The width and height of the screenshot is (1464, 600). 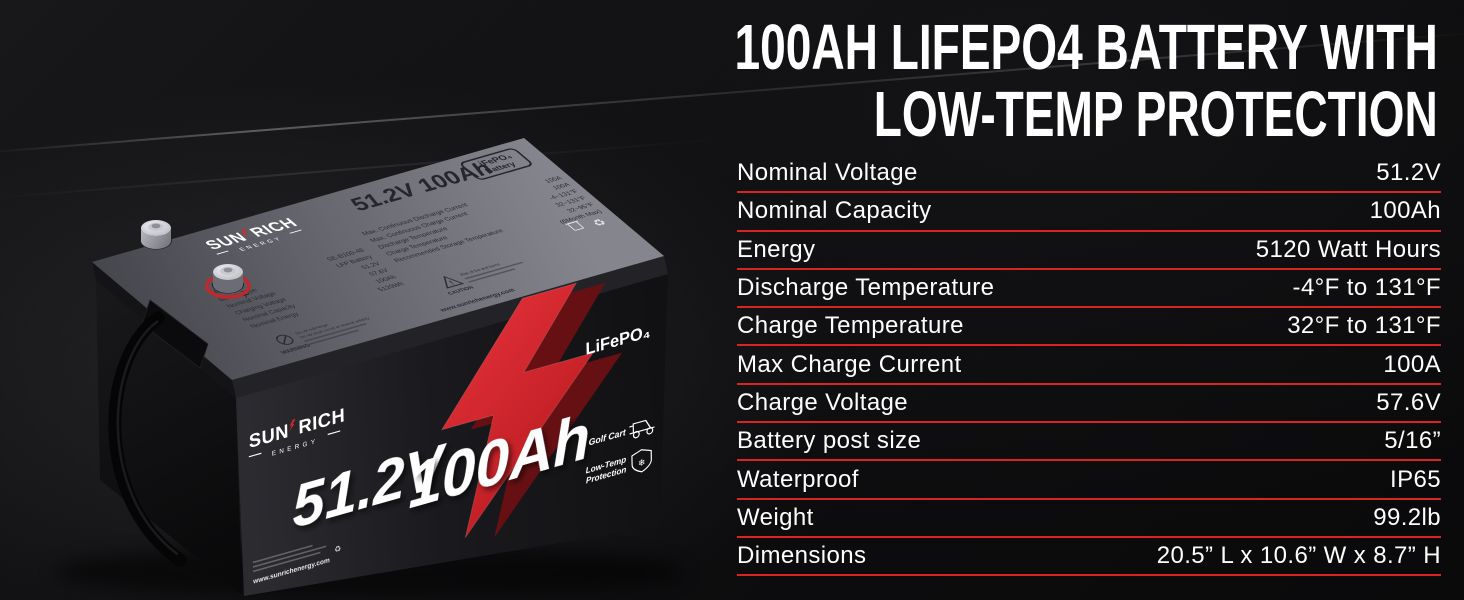 I want to click on carry-handle, so click(x=158, y=433).